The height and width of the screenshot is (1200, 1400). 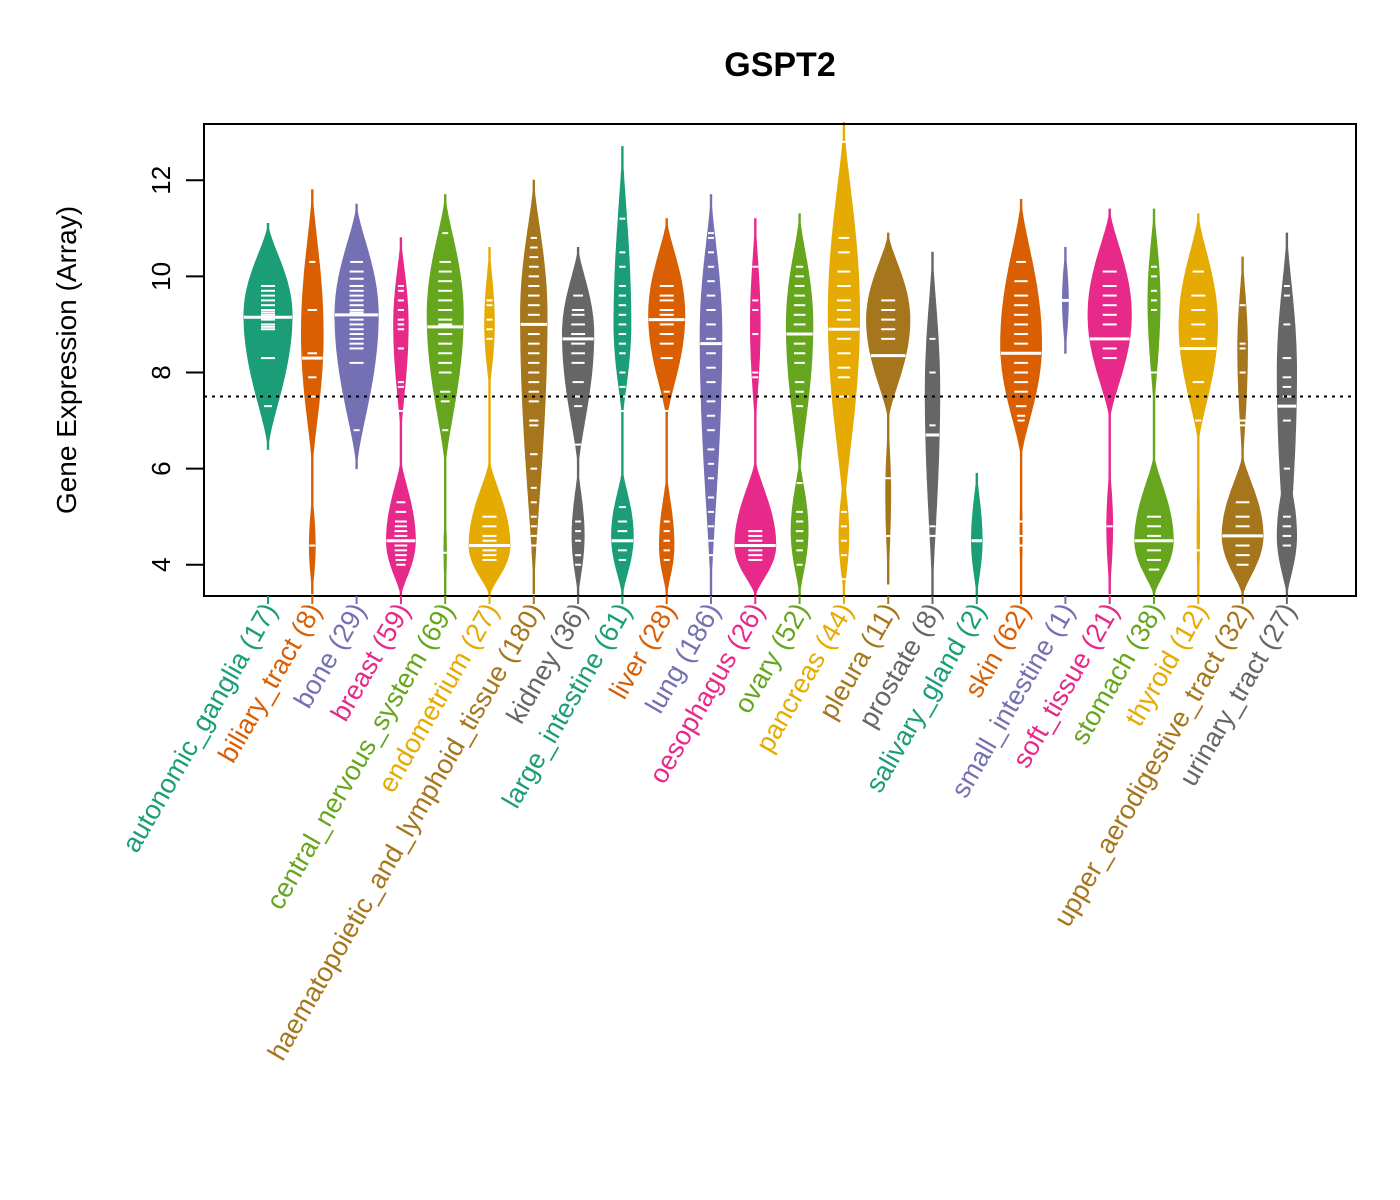 What do you see at coordinates (888, 408) in the screenshot?
I see `violin-pleura` at bounding box center [888, 408].